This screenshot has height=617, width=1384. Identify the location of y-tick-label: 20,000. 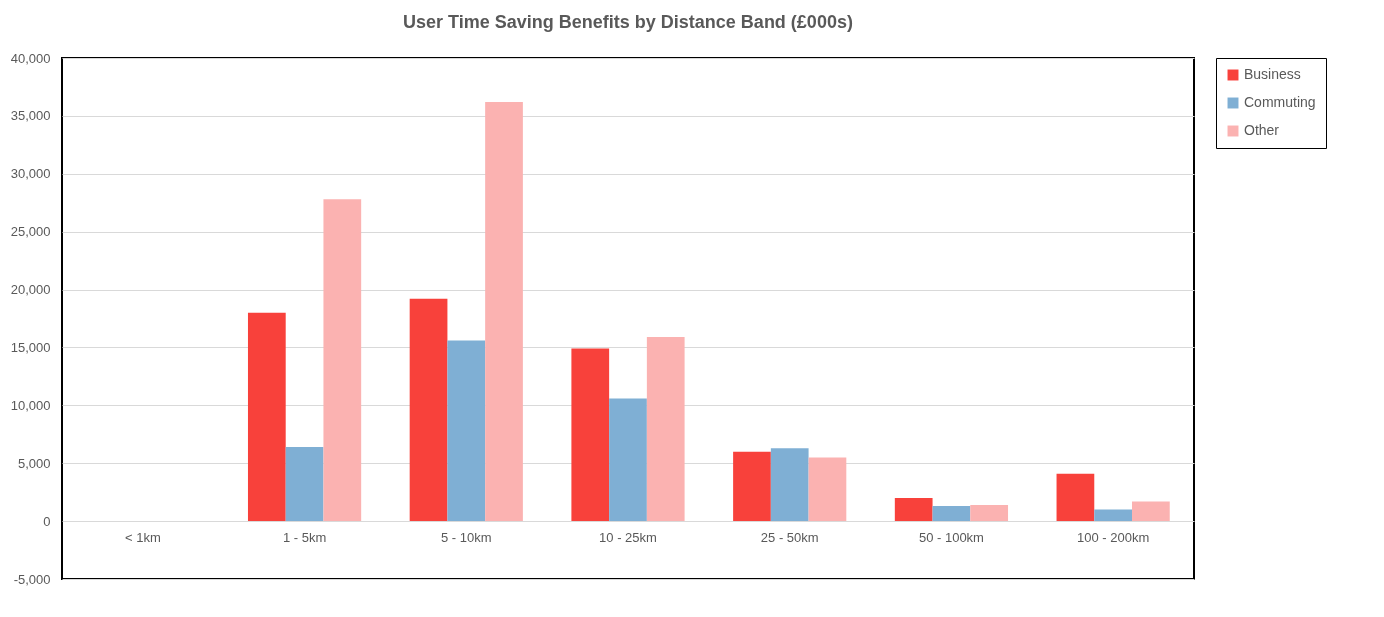
(30, 290).